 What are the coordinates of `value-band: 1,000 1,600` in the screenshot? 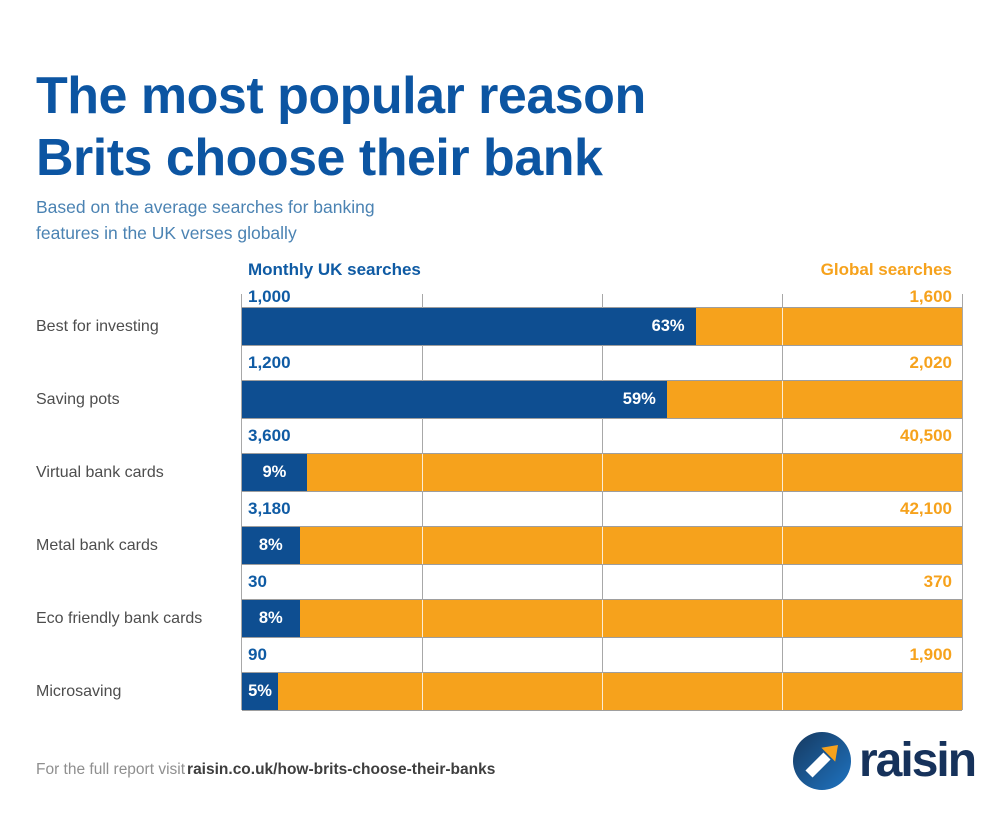 It's located at (602, 296).